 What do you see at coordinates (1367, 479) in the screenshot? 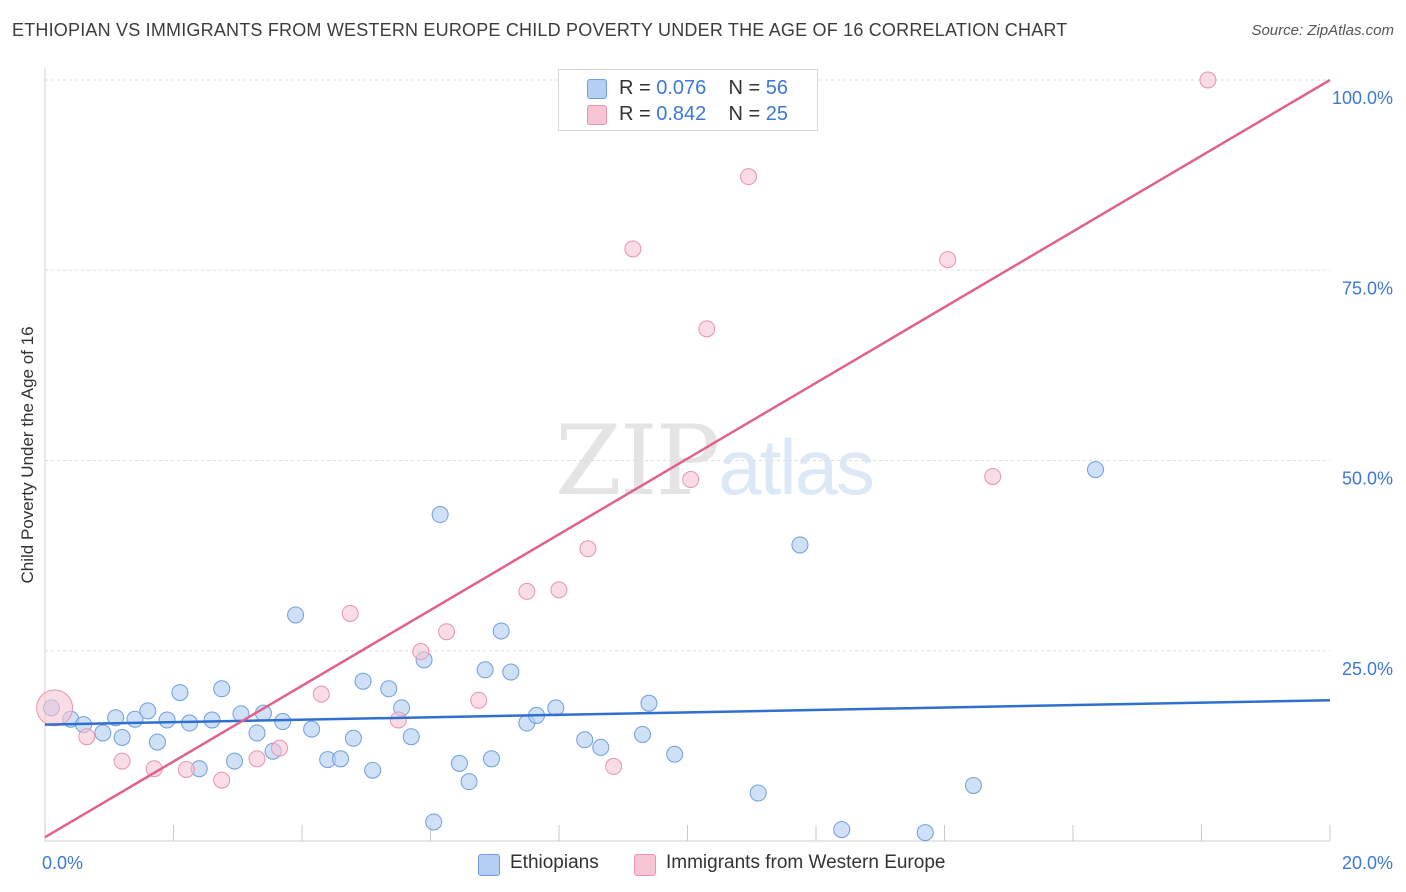
I see `y-tick-label: 50.0%` at bounding box center [1367, 479].